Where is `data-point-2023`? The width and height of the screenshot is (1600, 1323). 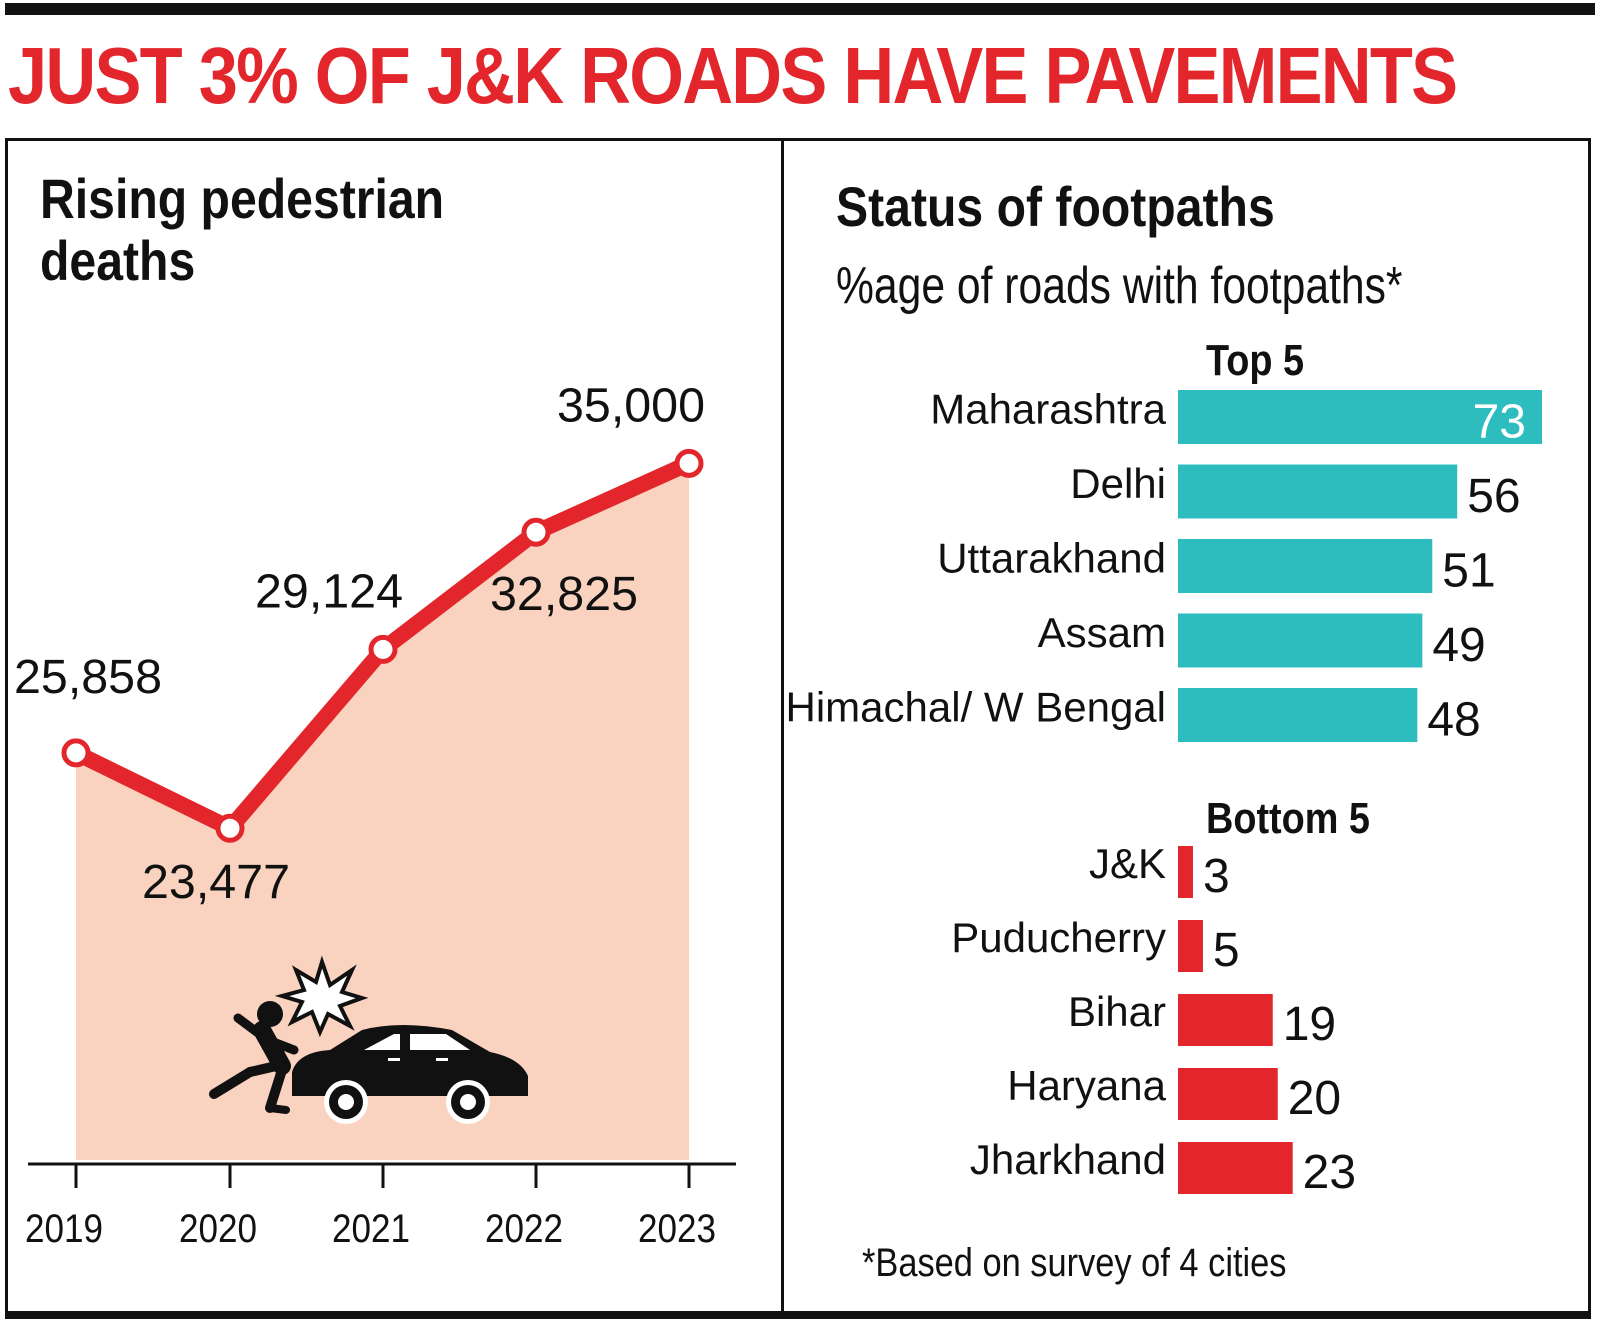
data-point-2023 is located at coordinates (689, 463).